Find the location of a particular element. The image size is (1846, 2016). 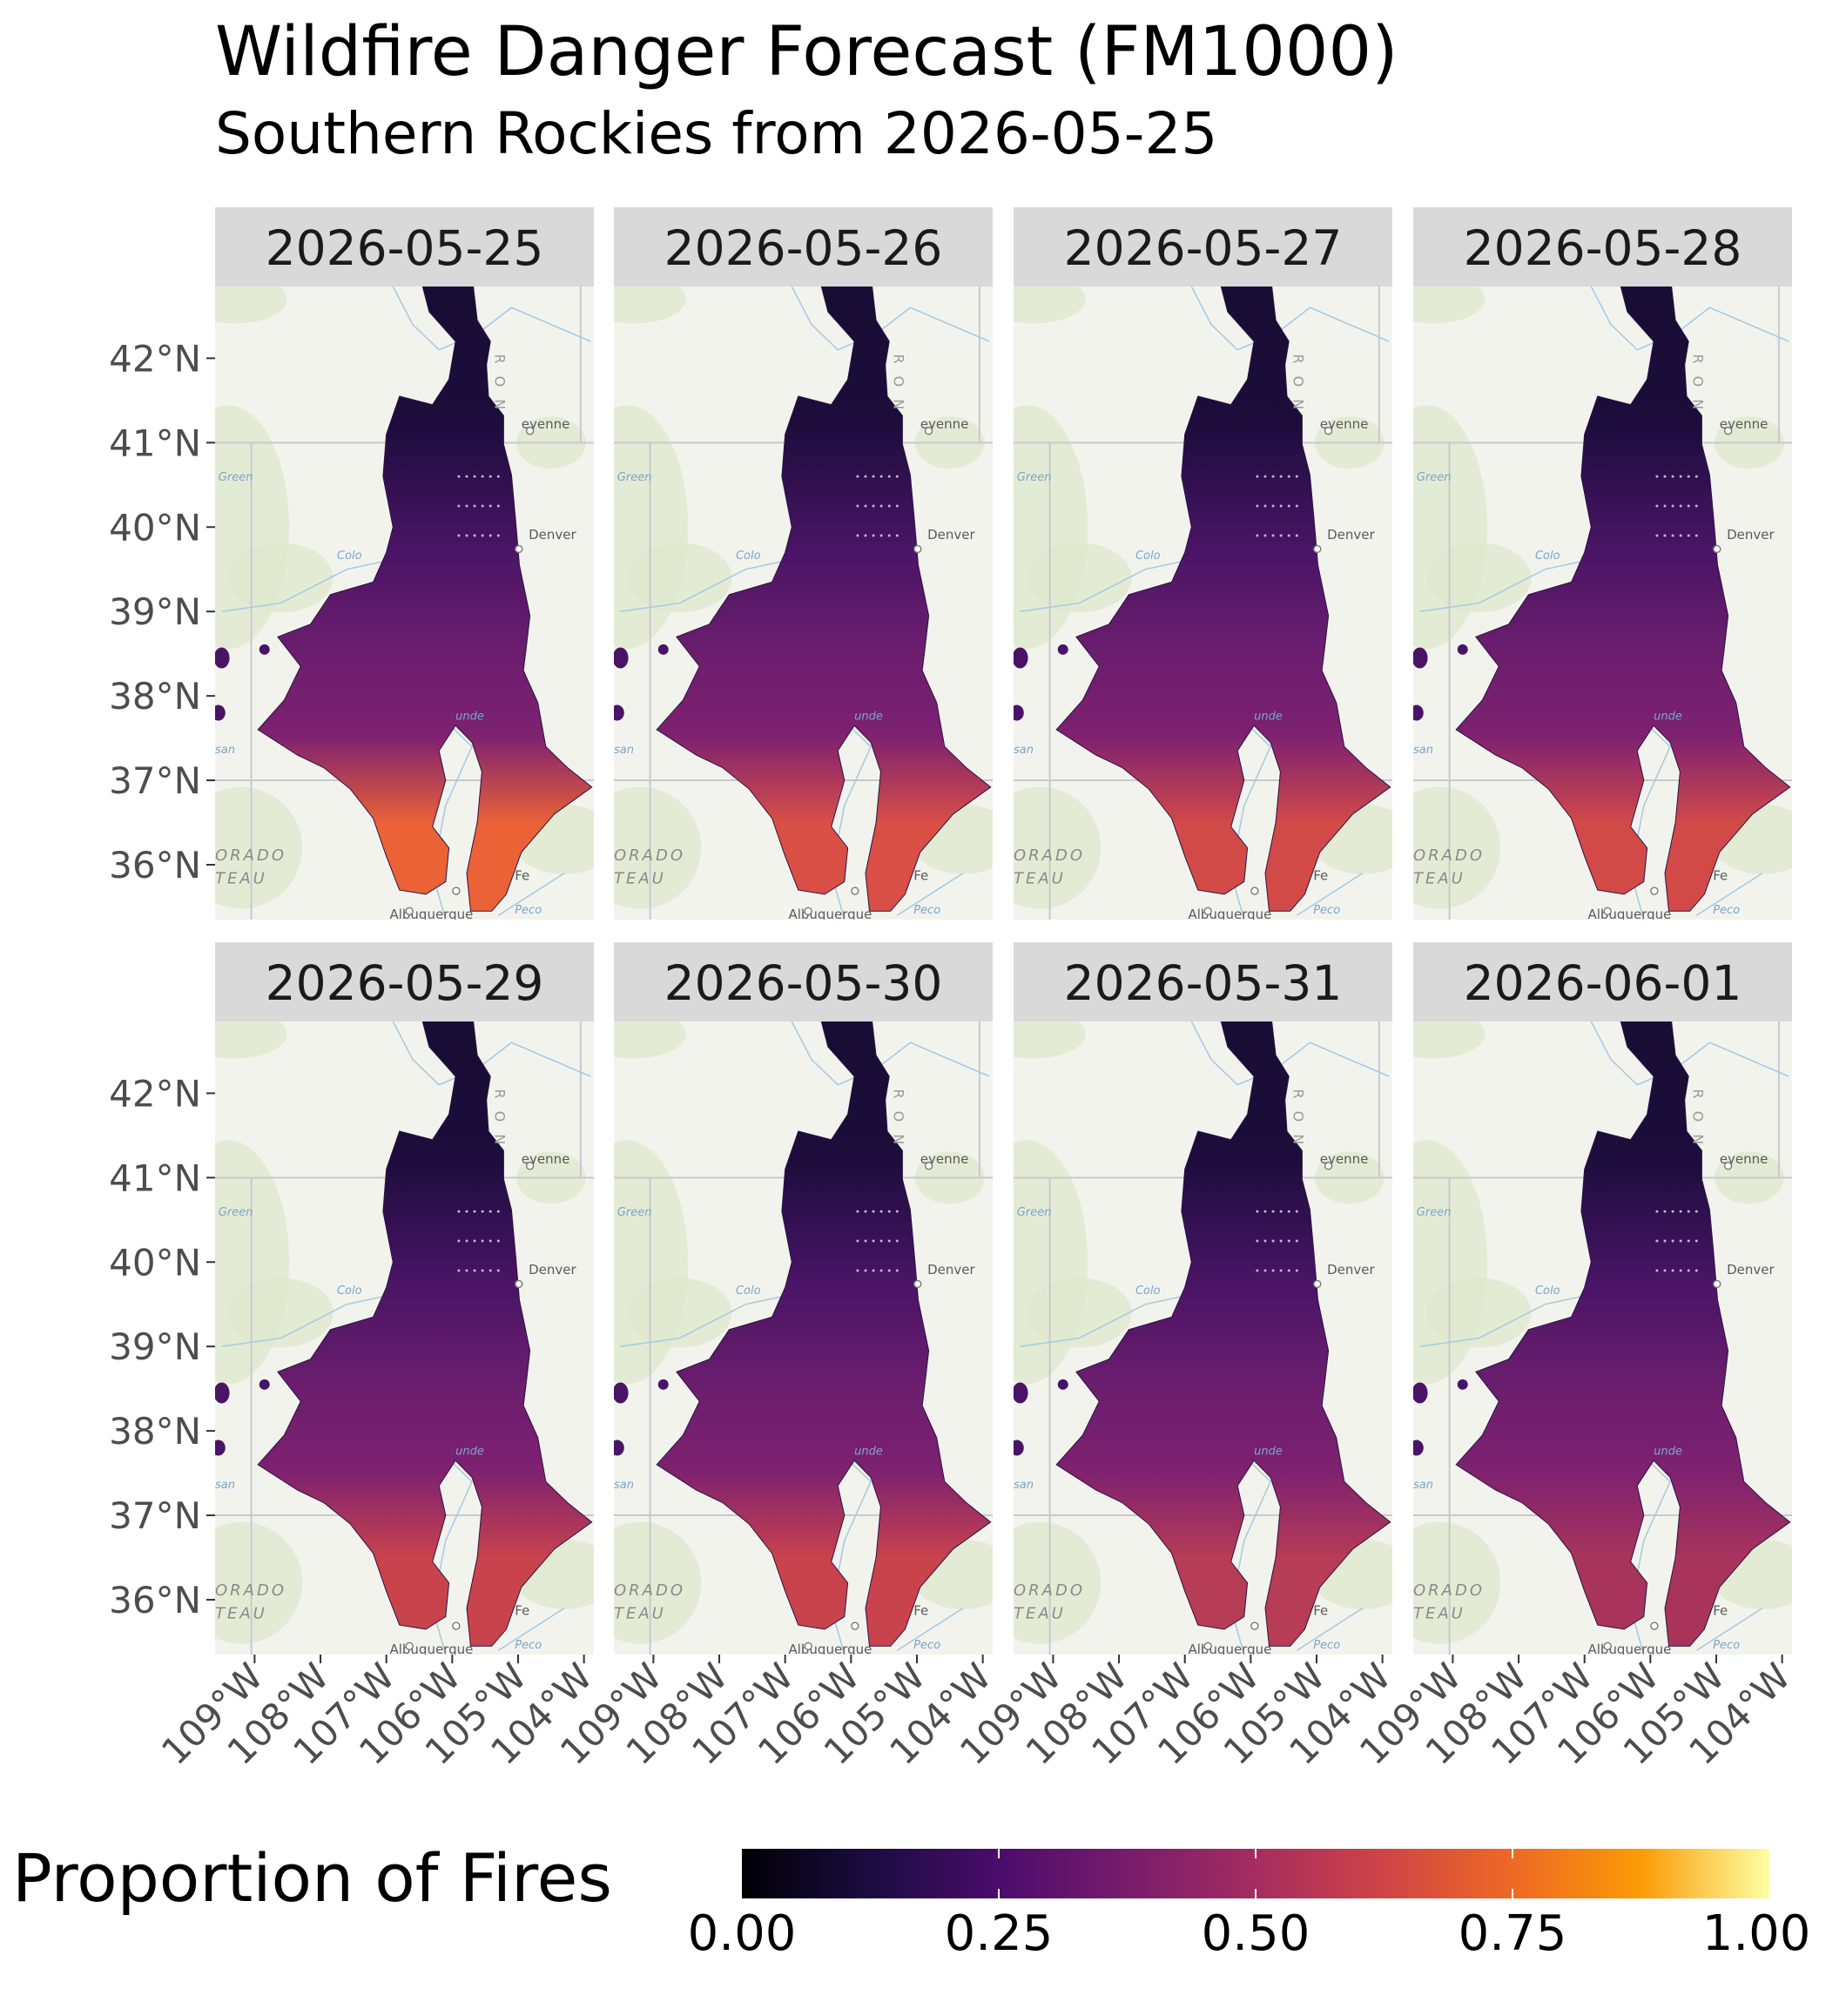

legend-title: Proportion of Fires is located at coordinates (312, 1878).